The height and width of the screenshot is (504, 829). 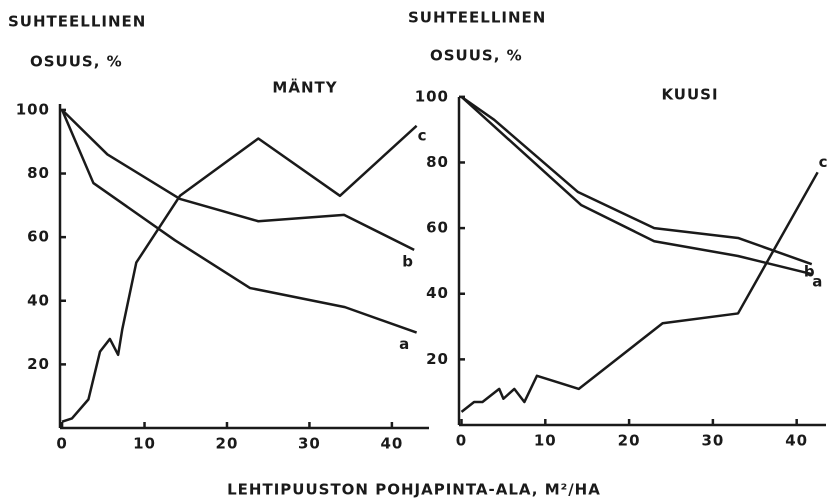 I want to click on panel-title: MÄNTY, so click(x=304, y=87).